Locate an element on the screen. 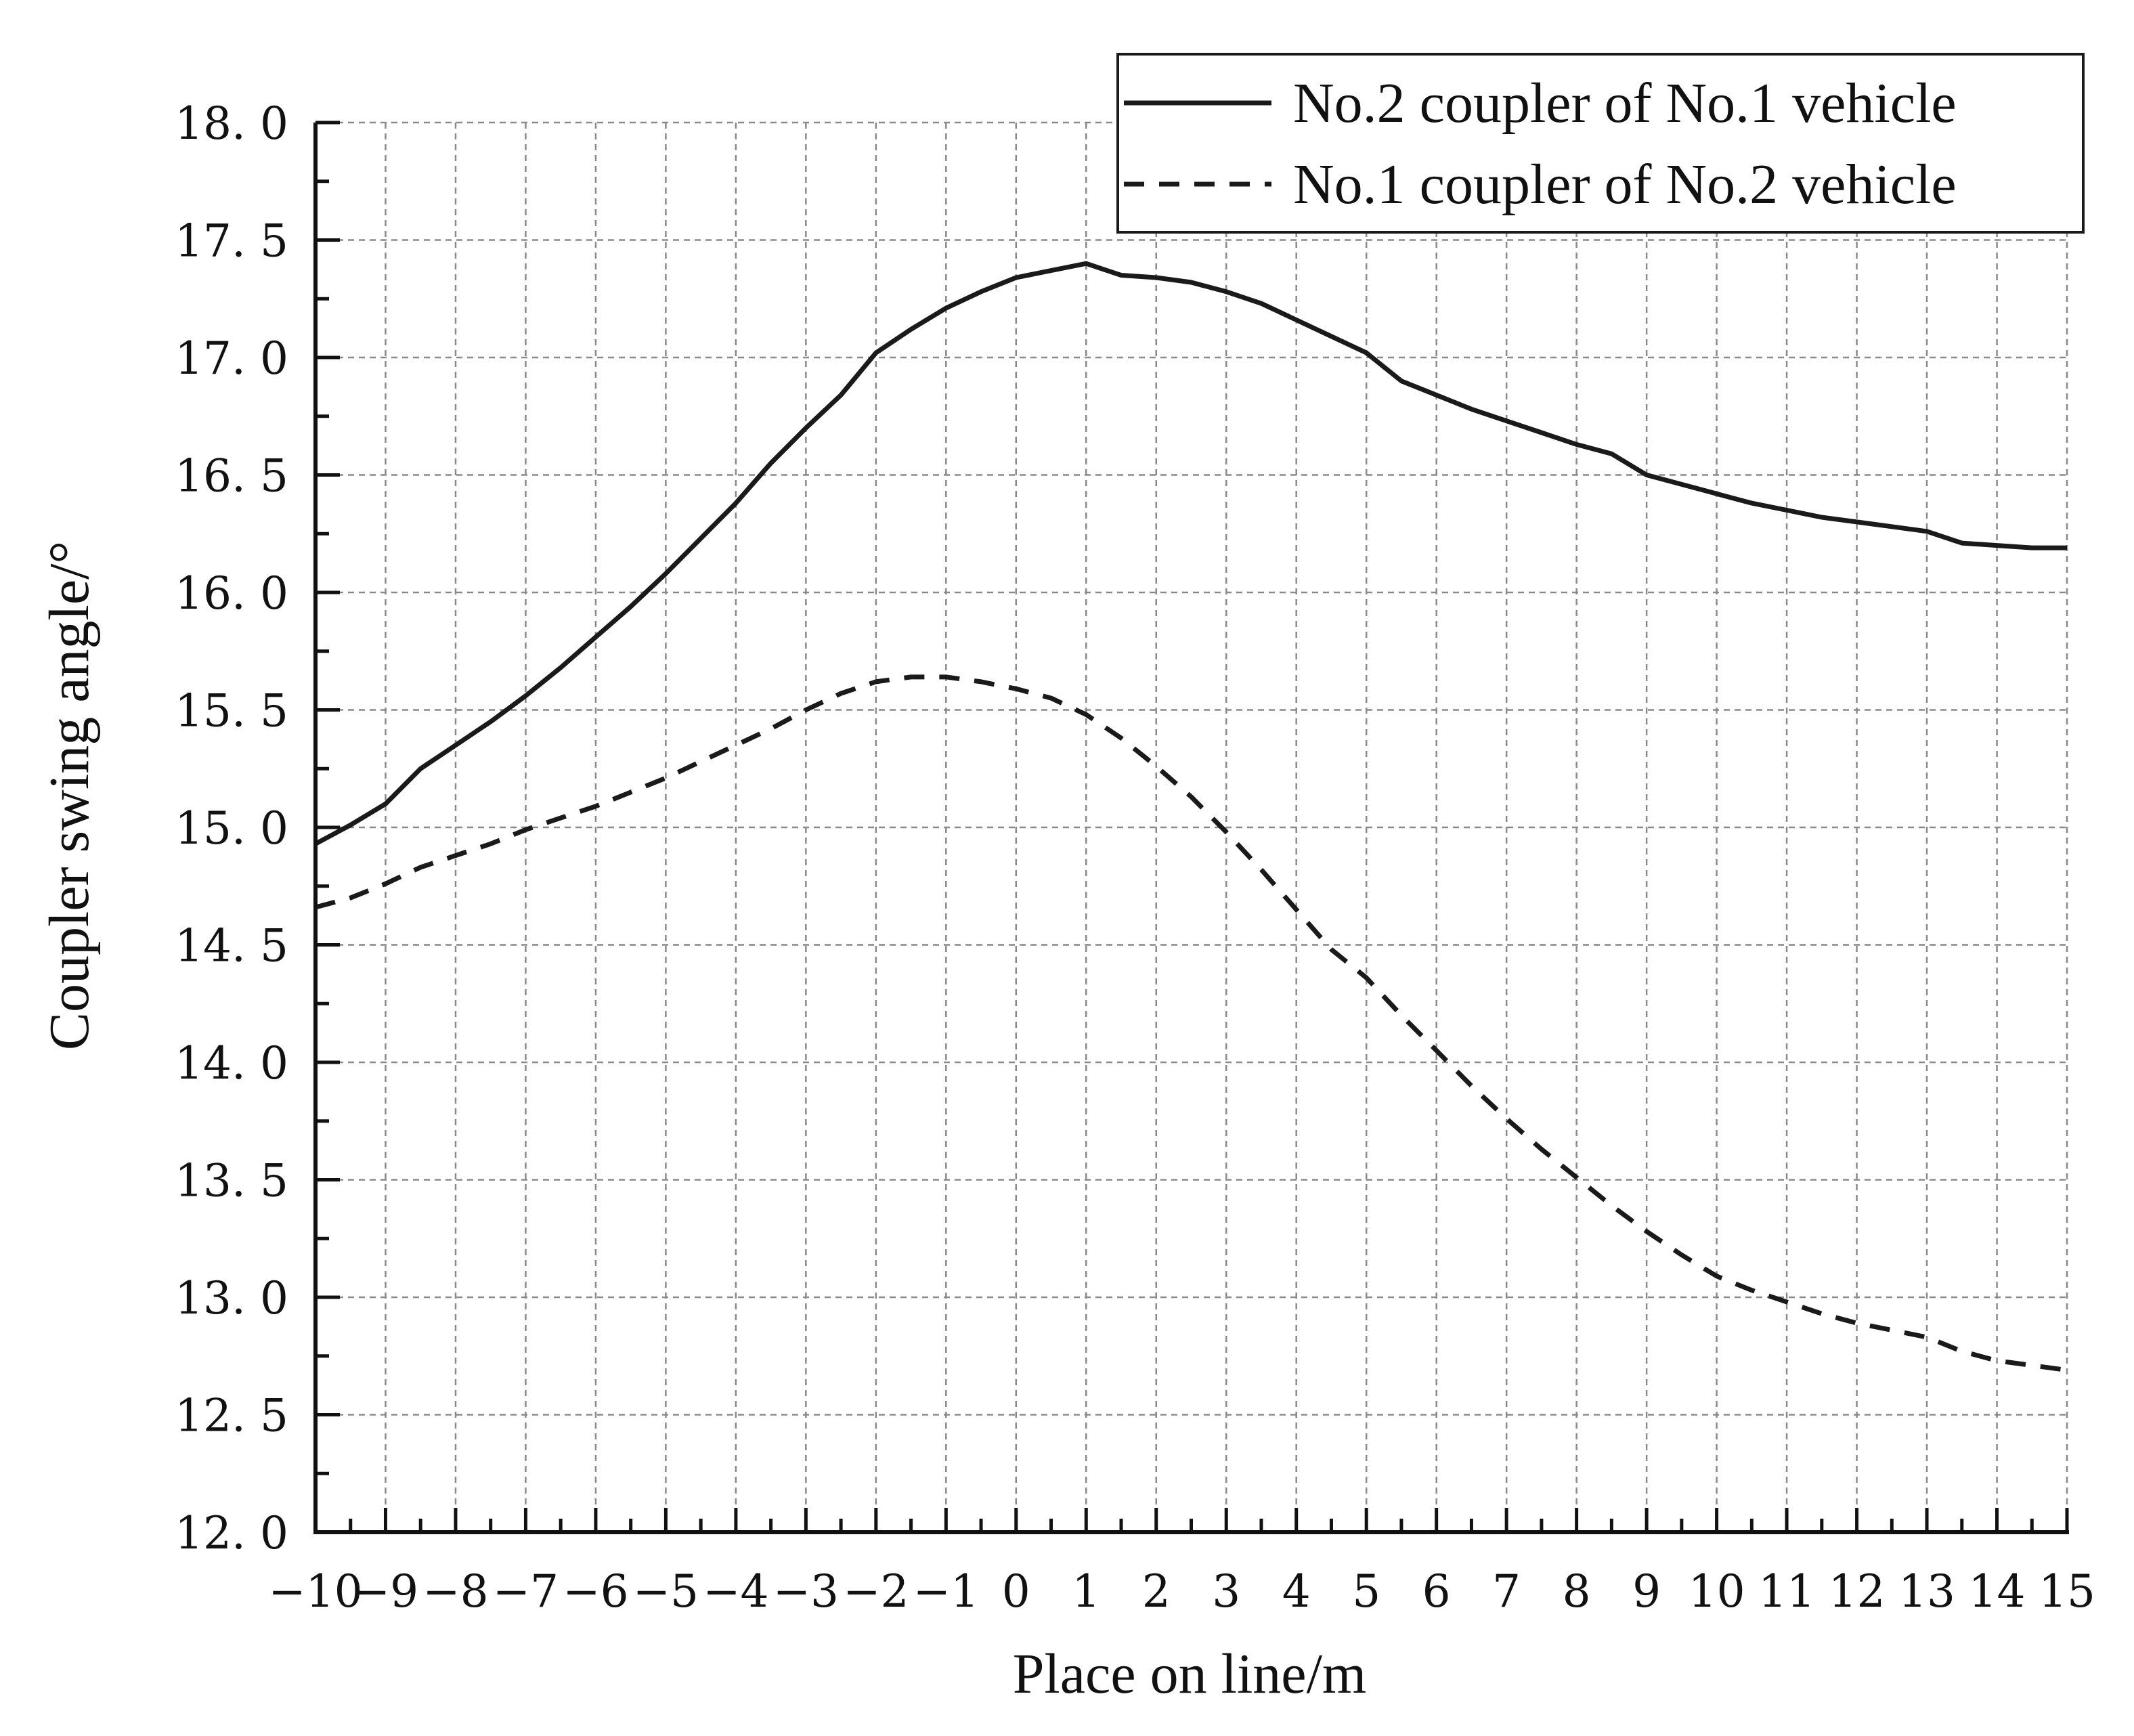  x-tick-label: −7 is located at coordinates (526, 1591).